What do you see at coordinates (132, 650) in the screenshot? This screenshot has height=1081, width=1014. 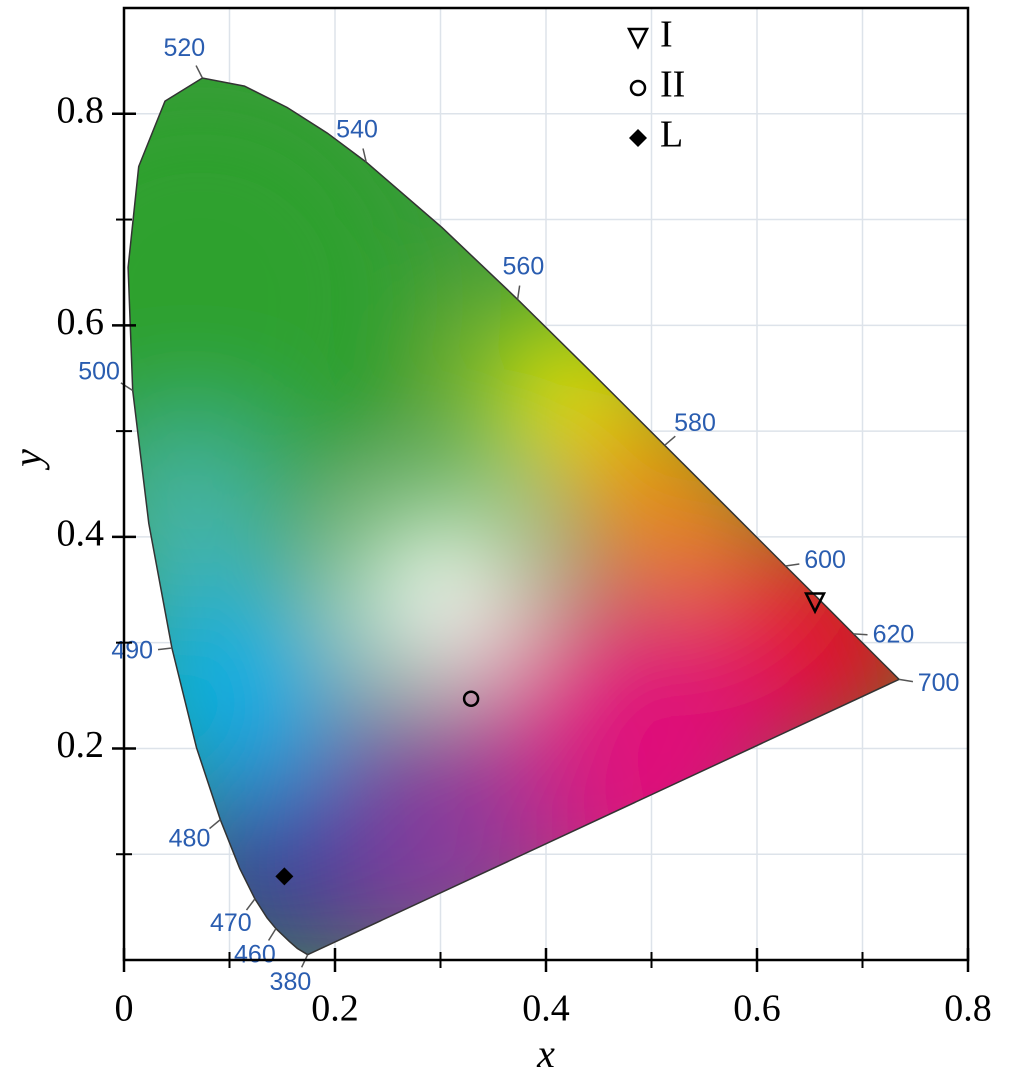 I see `wavelength-label: 490` at bounding box center [132, 650].